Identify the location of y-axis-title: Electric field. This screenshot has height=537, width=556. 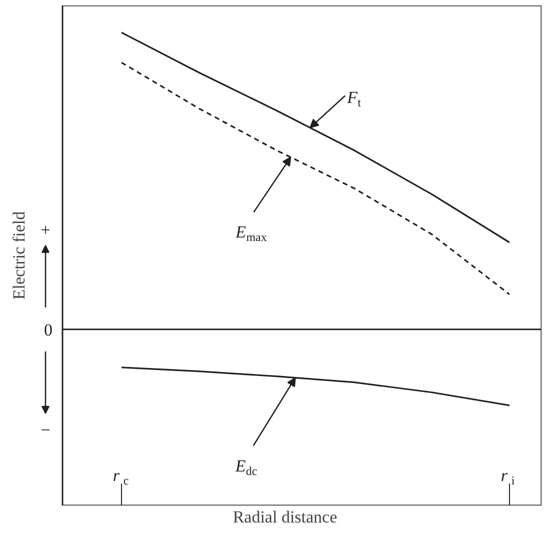
(19, 255).